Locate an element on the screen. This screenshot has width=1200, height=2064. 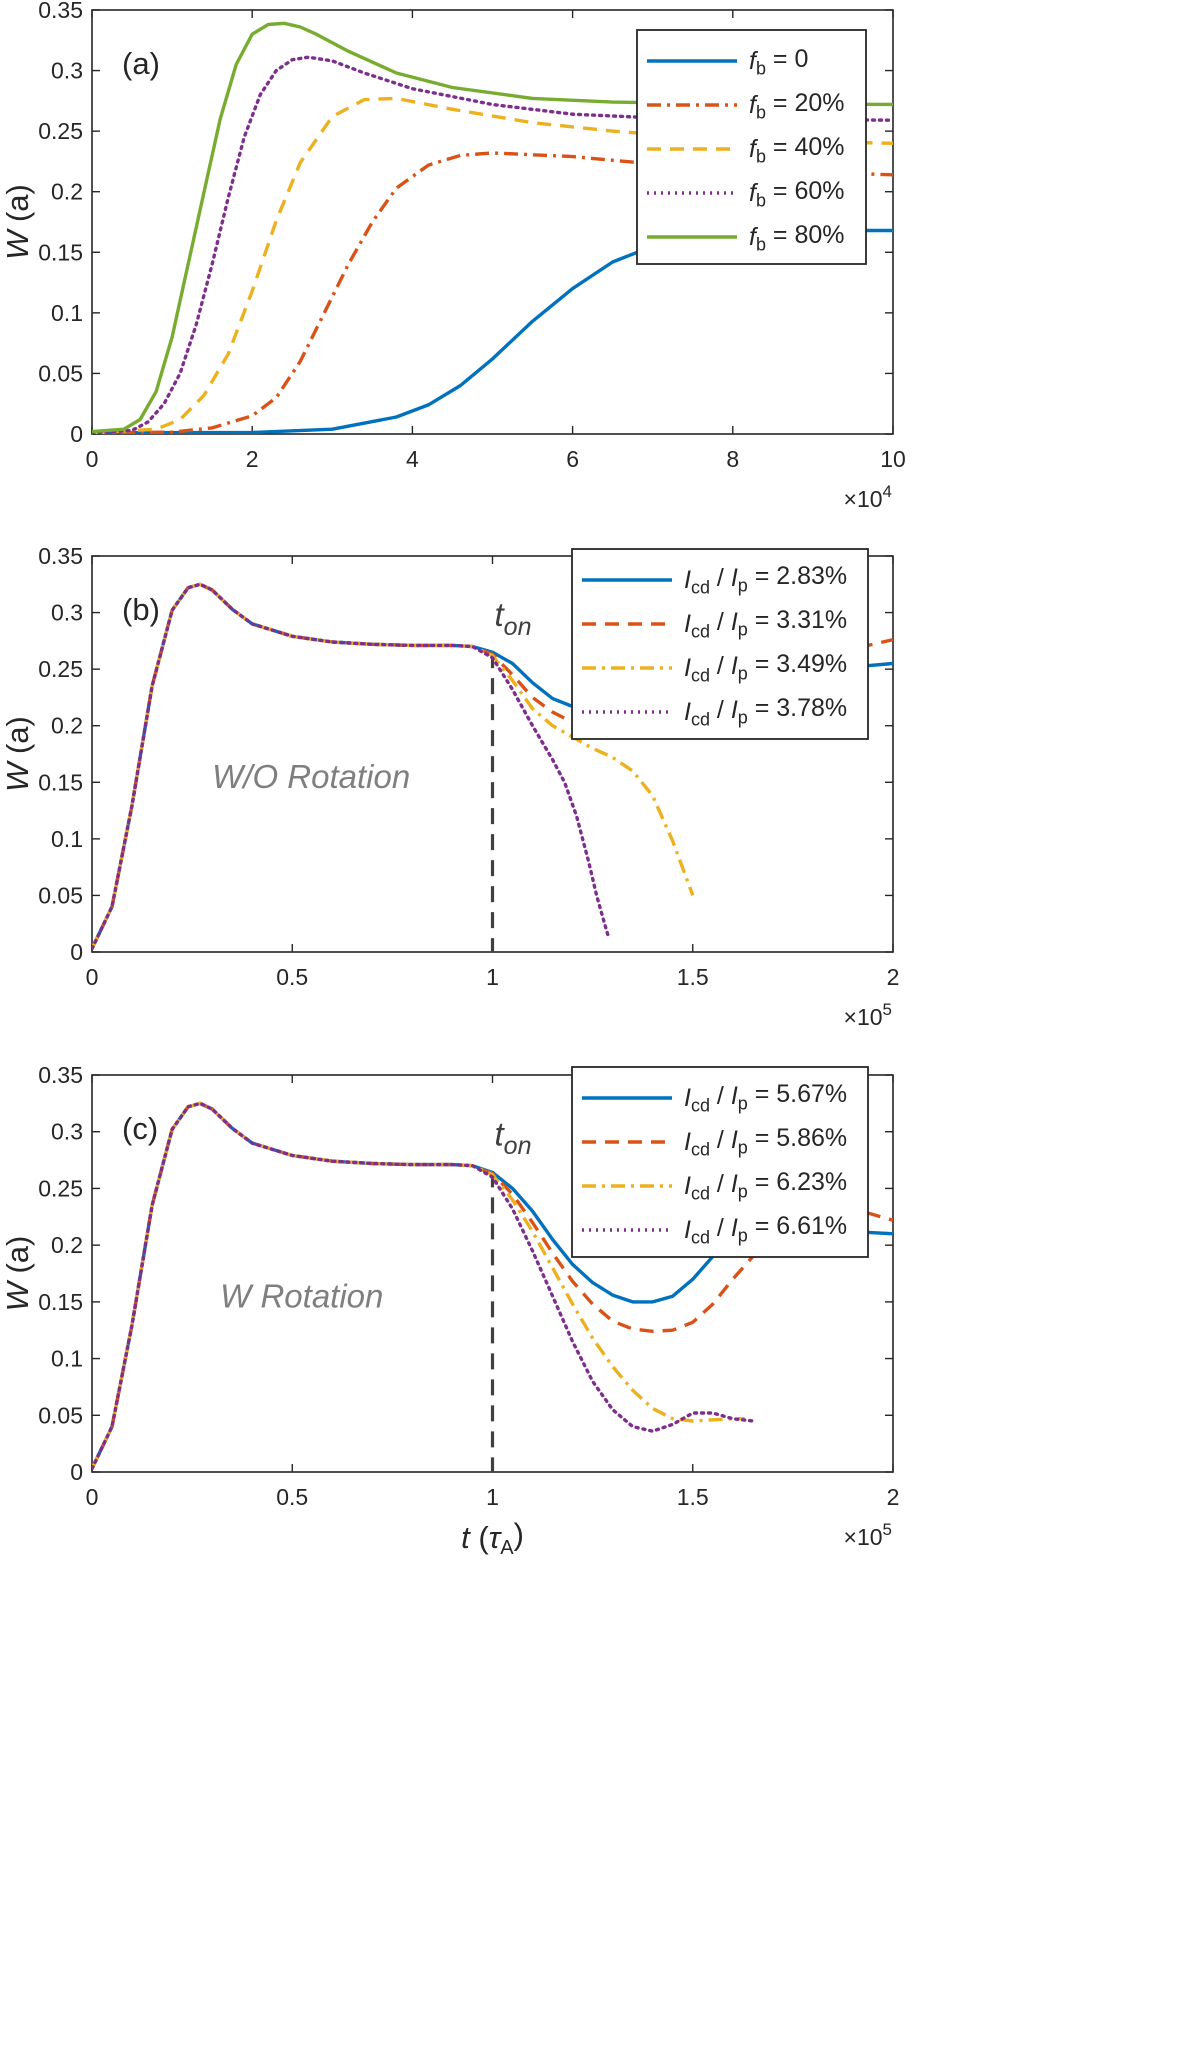
legend-entry: Icd​ / Ip​ = 3.31% is located at coordinates (765, 624).